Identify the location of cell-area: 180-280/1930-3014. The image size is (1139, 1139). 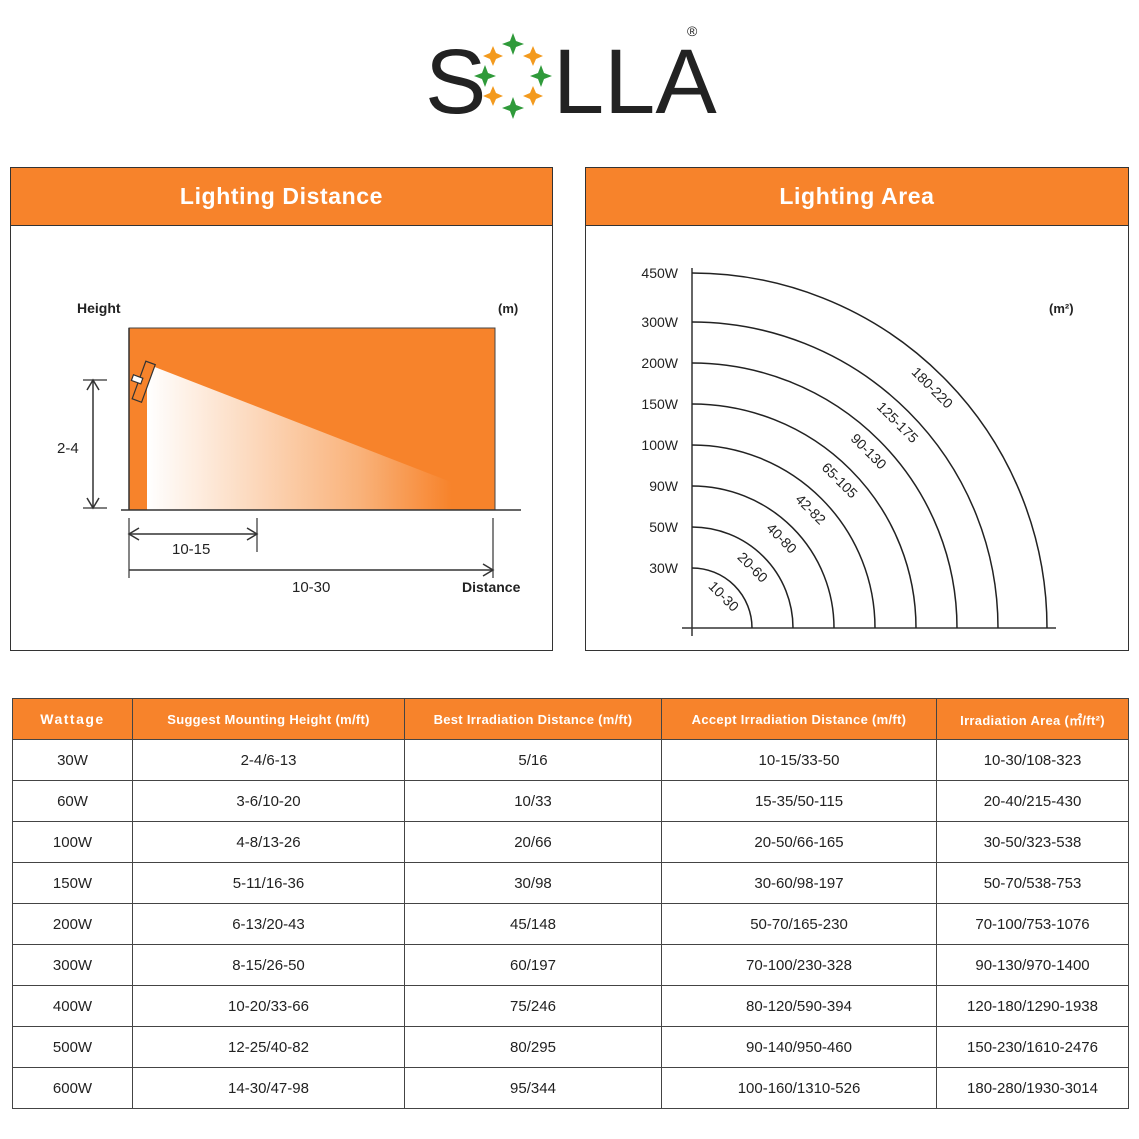
(1032, 1088).